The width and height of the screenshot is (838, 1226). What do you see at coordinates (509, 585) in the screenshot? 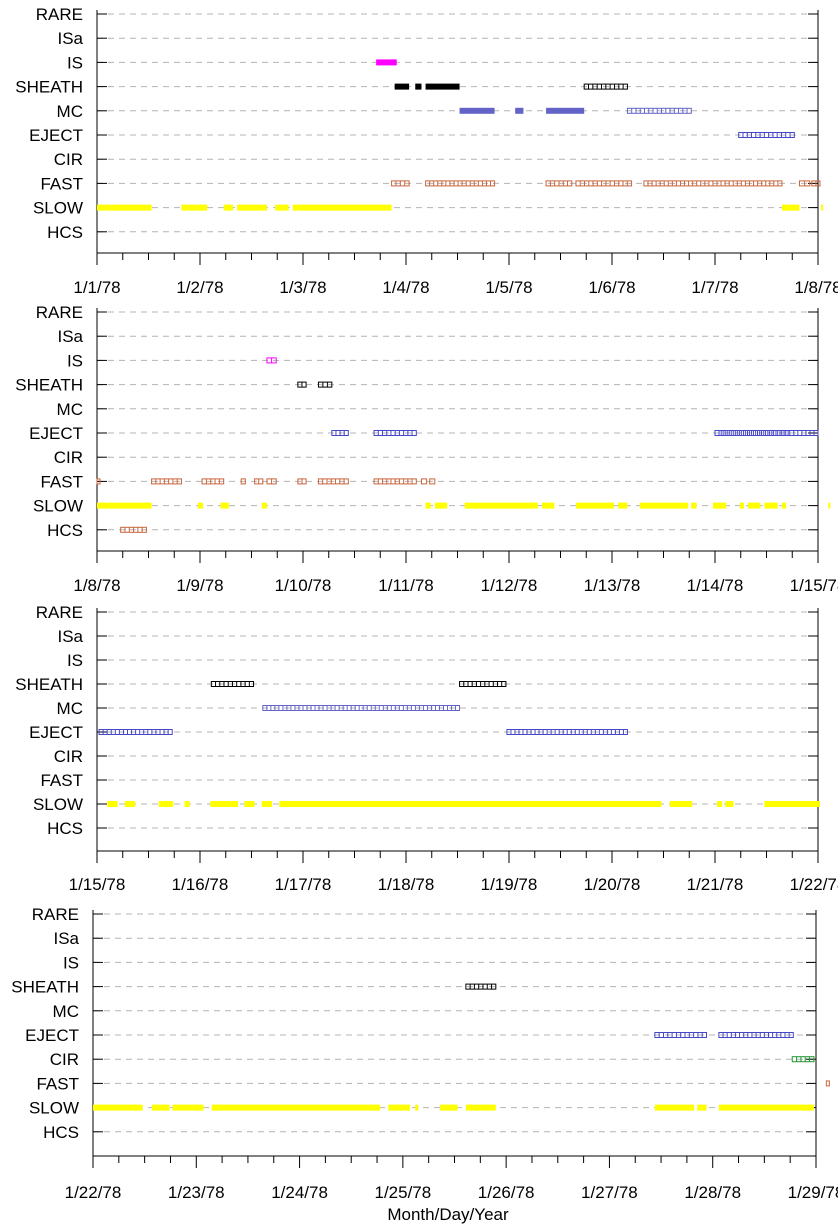
I see `x-tick-label: 1/12/78` at bounding box center [509, 585].